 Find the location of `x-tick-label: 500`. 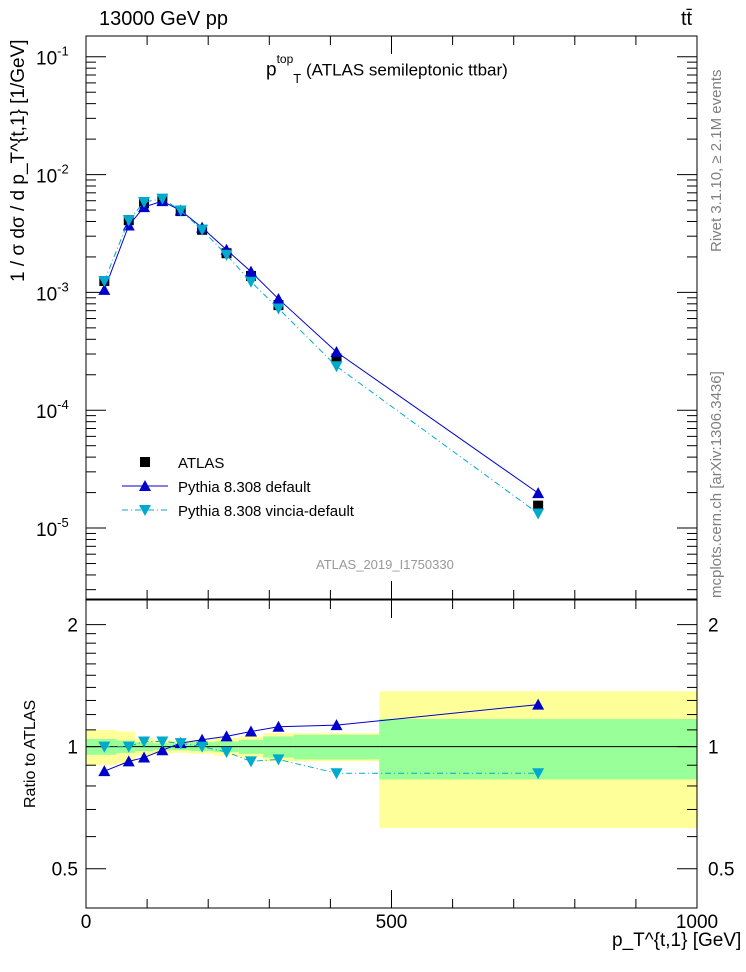

x-tick-label: 500 is located at coordinates (392, 922).